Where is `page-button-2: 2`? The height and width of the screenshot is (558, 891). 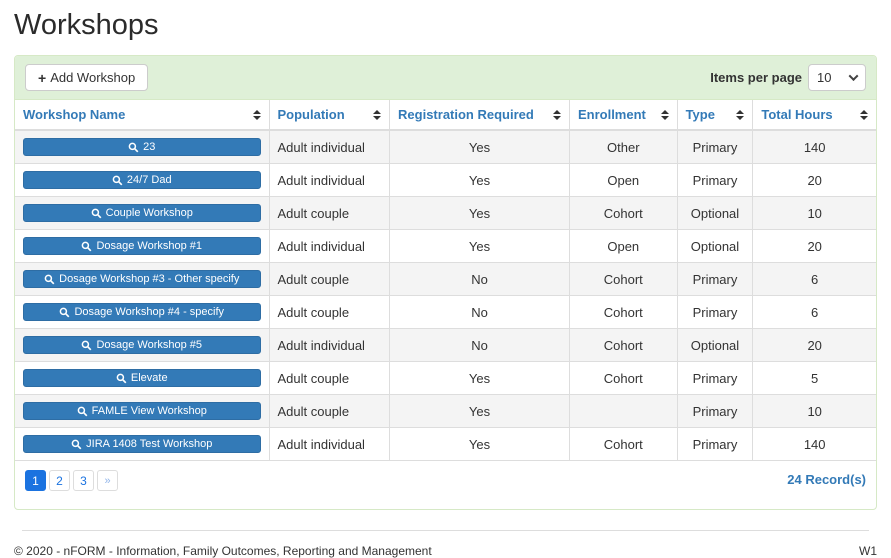
page-button-2: 2 is located at coordinates (59, 480).